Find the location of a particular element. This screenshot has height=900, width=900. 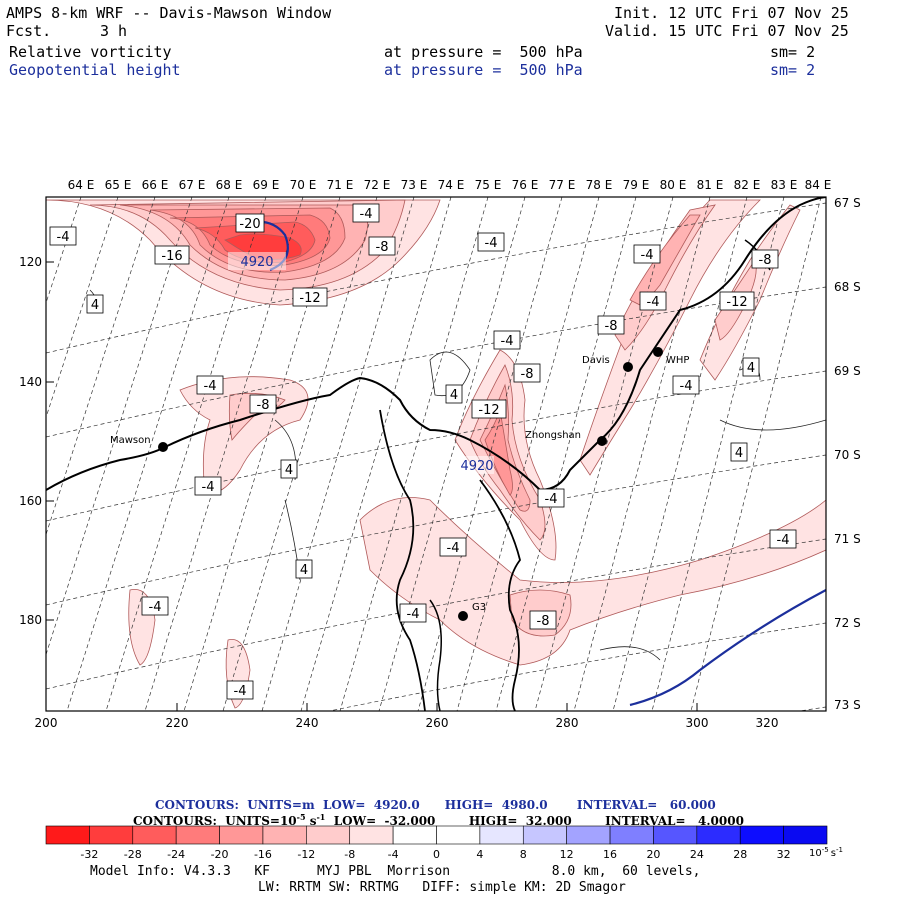

lon-label: 74 E is located at coordinates (451, 185).